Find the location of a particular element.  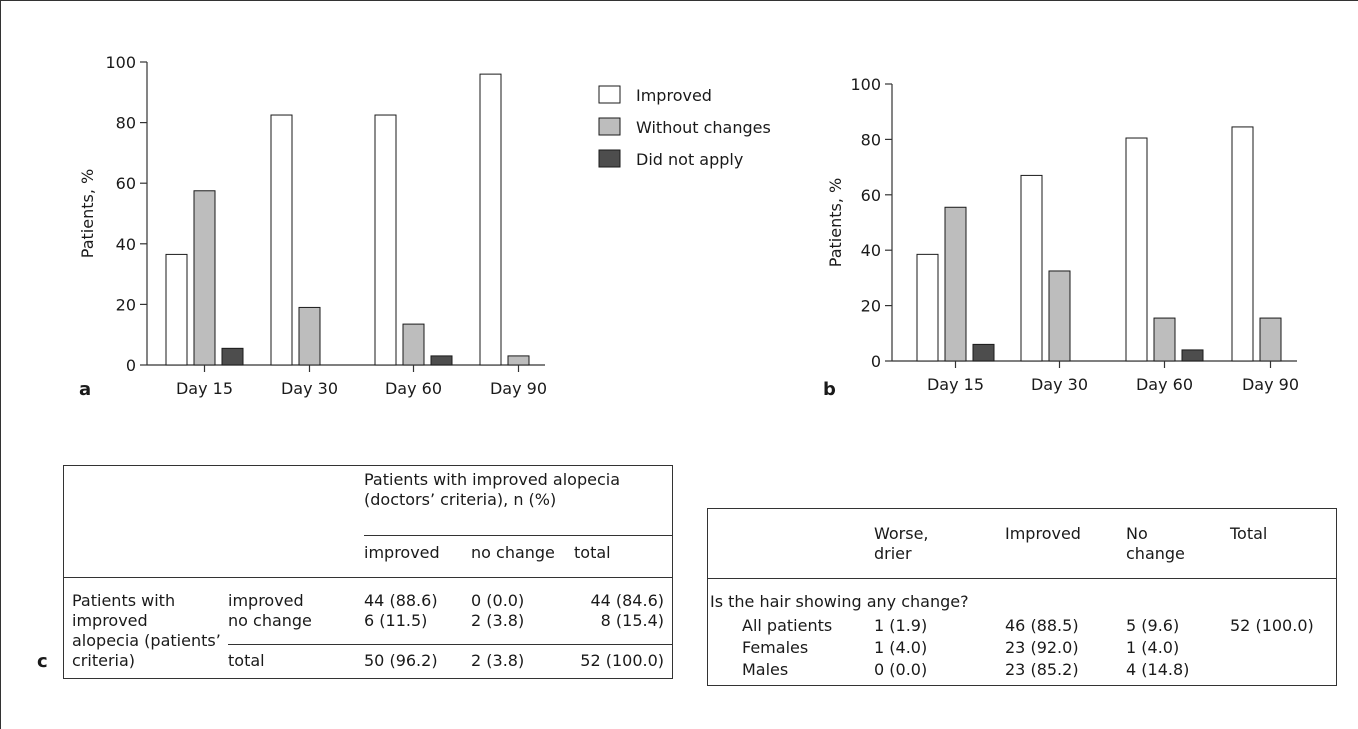

panel-label-c: c is located at coordinates (42, 661).